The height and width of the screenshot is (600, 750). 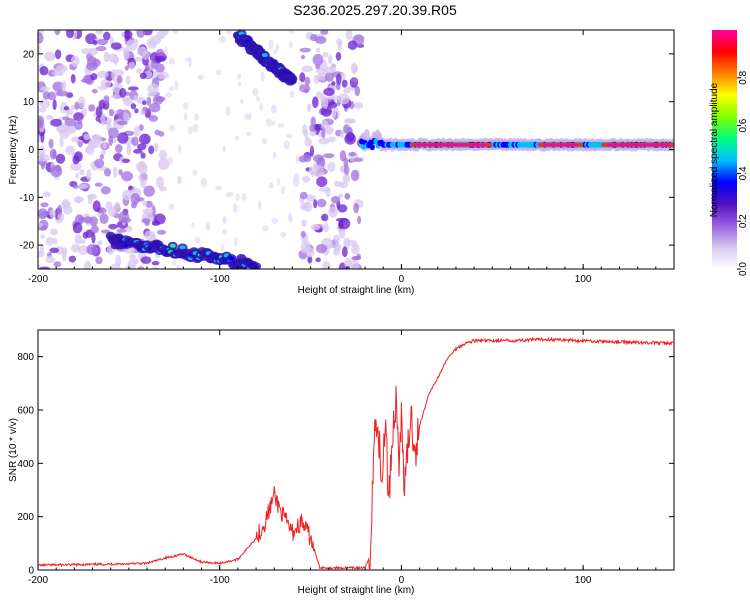 What do you see at coordinates (356, 290) in the screenshot?
I see `spectrogram-x-axis-label: Height of straight line (km)` at bounding box center [356, 290].